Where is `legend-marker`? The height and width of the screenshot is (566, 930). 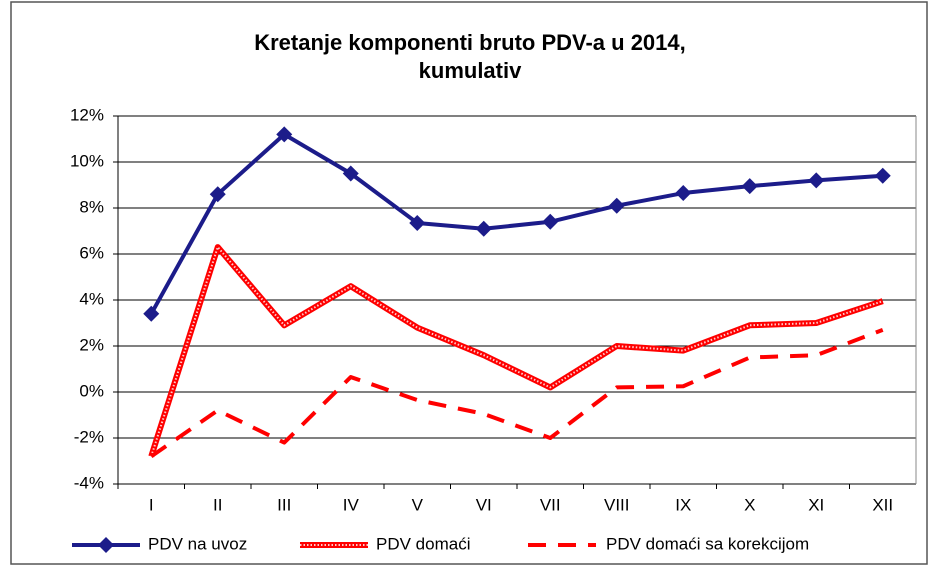
legend-marker is located at coordinates (106, 545).